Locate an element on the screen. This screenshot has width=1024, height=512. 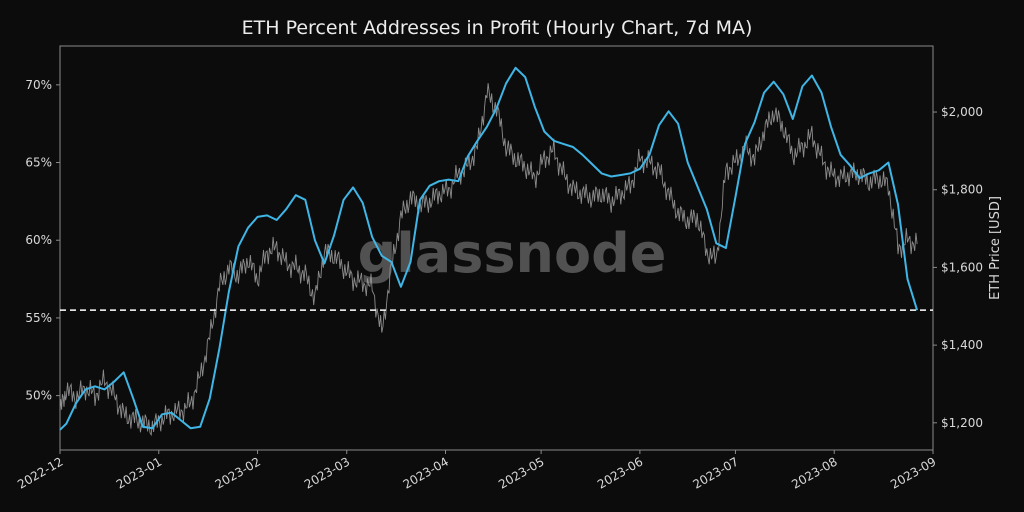
left-axis: 50% 55% 60% 65% 70% is located at coordinates (42, 240).